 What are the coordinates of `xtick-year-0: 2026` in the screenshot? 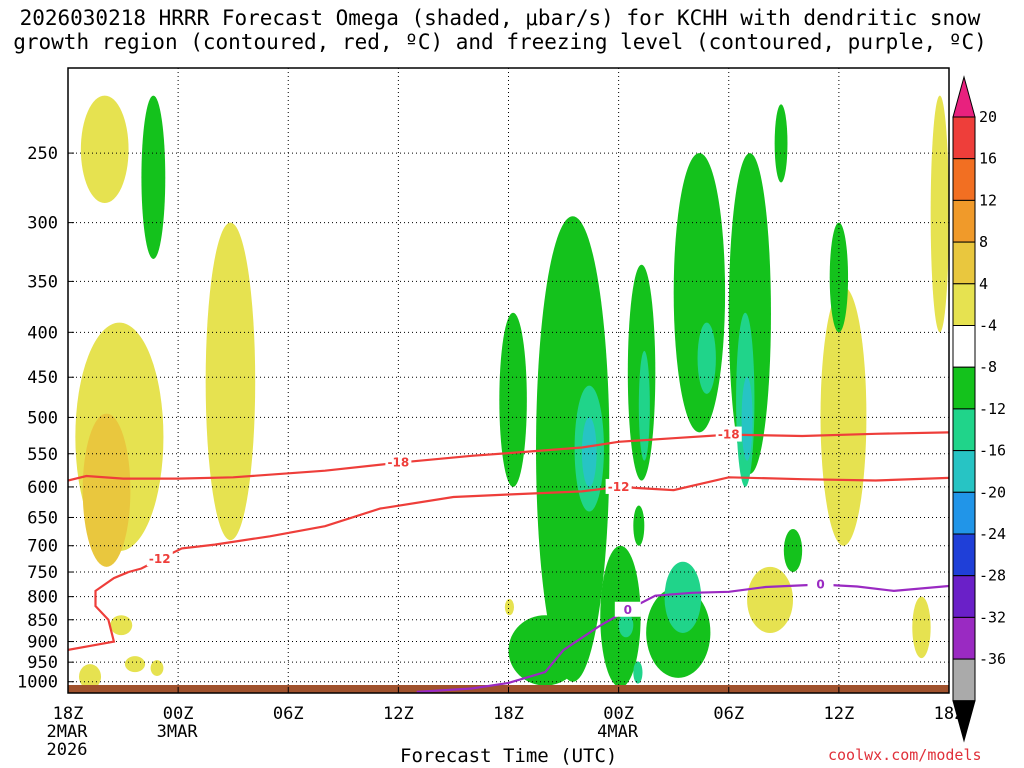 It's located at (67, 750).